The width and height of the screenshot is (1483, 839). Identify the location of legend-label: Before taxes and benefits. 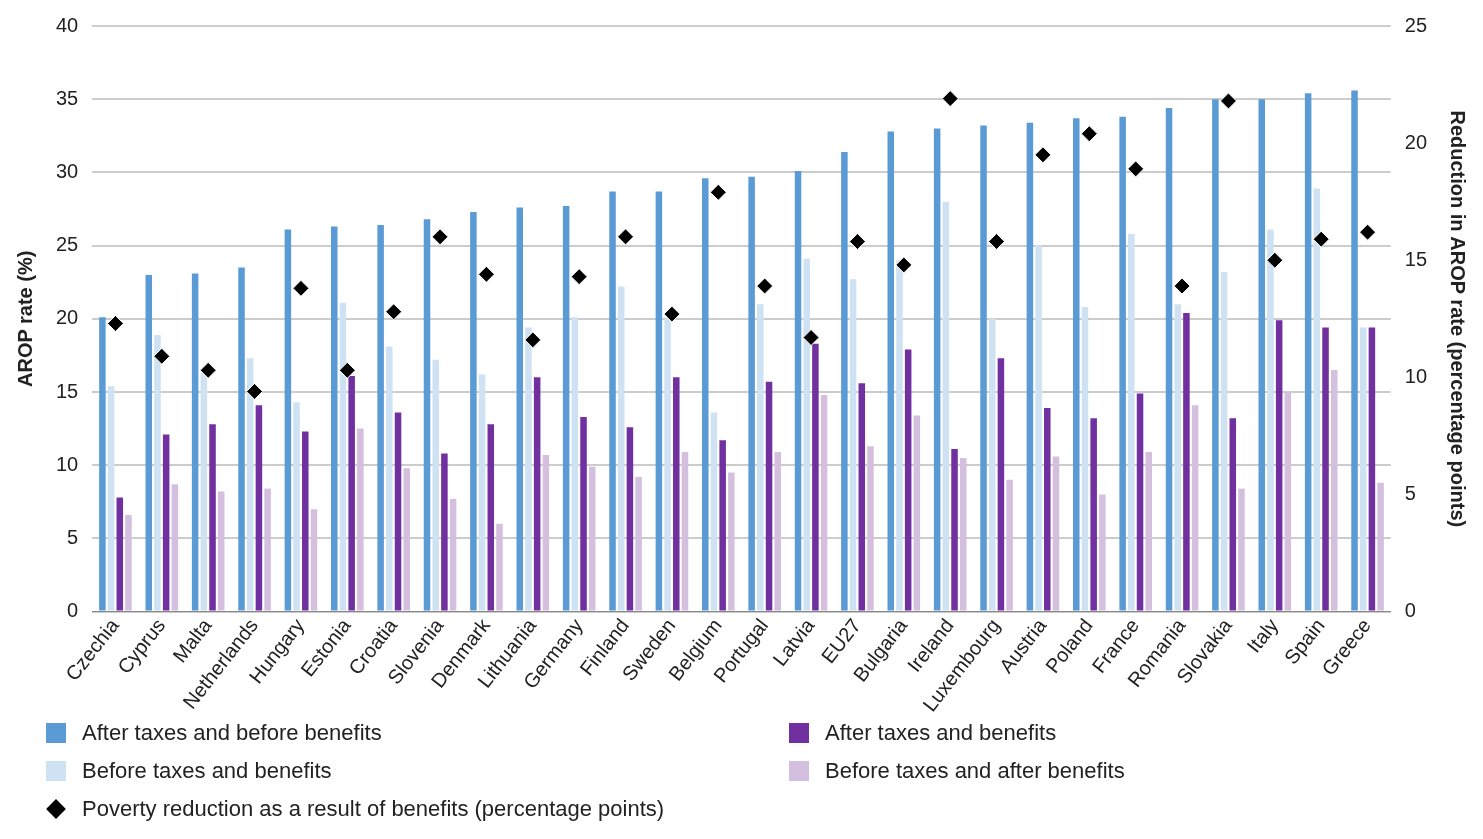
(207, 771).